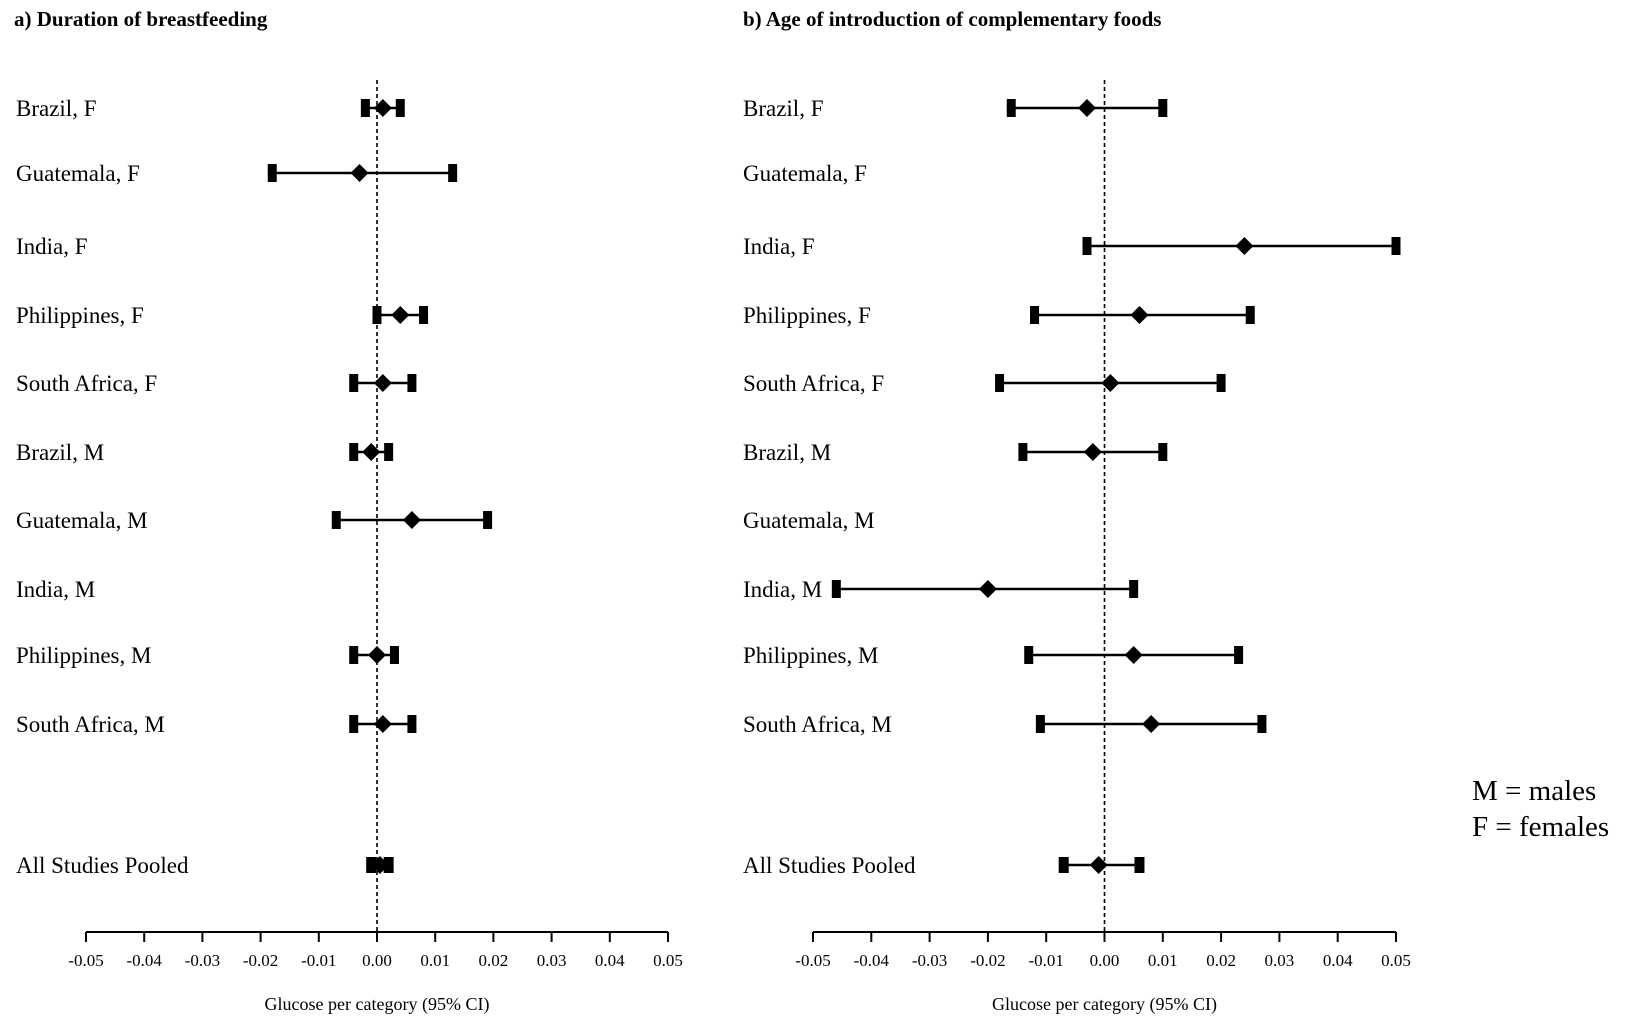  What do you see at coordinates (435, 960) in the screenshot?
I see `panel-a-x-tick-label: 0.01` at bounding box center [435, 960].